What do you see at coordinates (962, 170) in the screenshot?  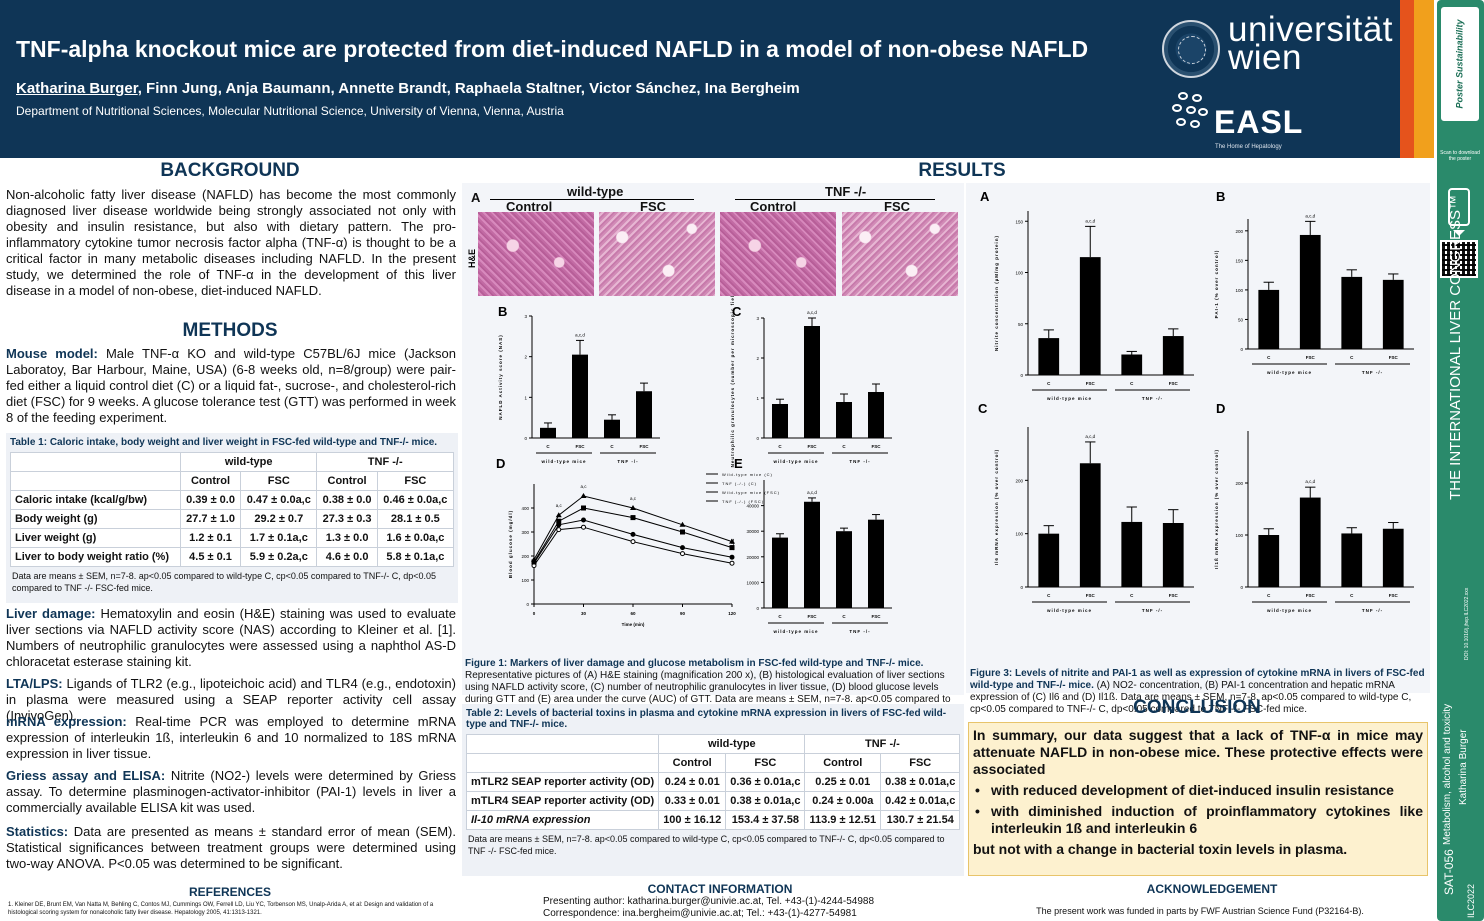 I see `results-title: RESULTS` at bounding box center [962, 170].